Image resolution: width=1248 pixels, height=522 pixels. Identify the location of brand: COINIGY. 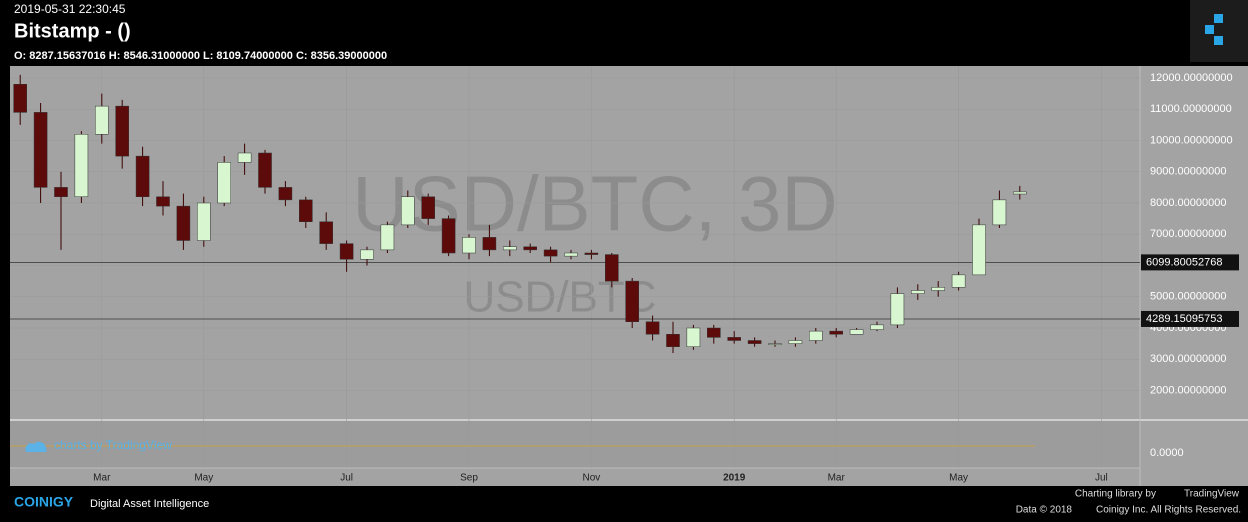
(44, 502).